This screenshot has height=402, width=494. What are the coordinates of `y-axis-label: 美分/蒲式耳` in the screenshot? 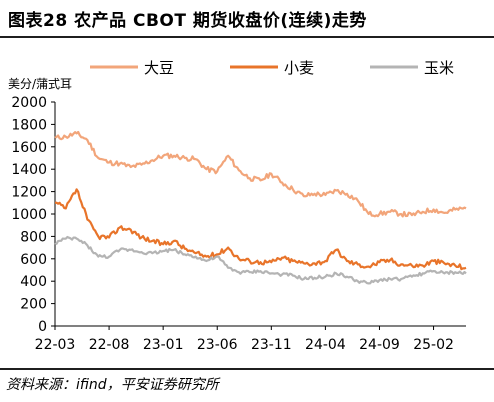 It's located at (40, 84).